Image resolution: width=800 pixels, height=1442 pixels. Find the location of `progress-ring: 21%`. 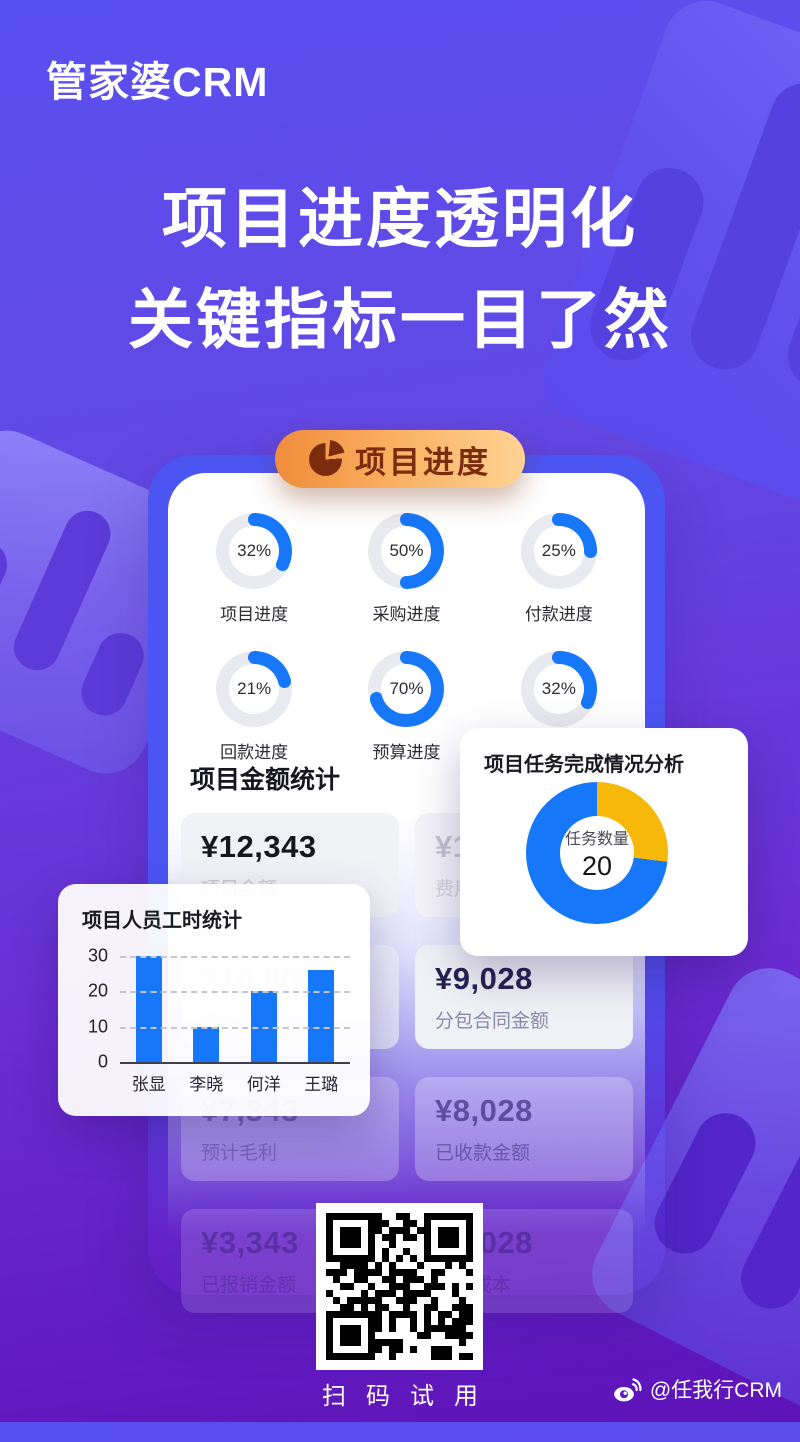

progress-ring: 21% is located at coordinates (254, 689).